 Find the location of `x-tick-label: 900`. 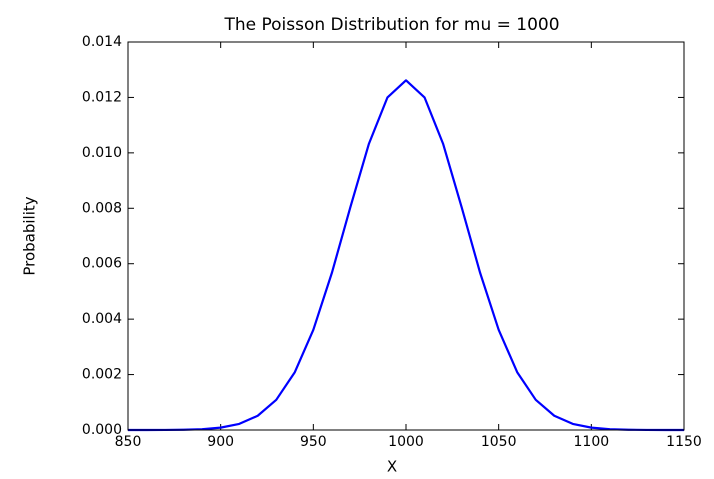

x-tick-label: 900 is located at coordinates (220, 442).